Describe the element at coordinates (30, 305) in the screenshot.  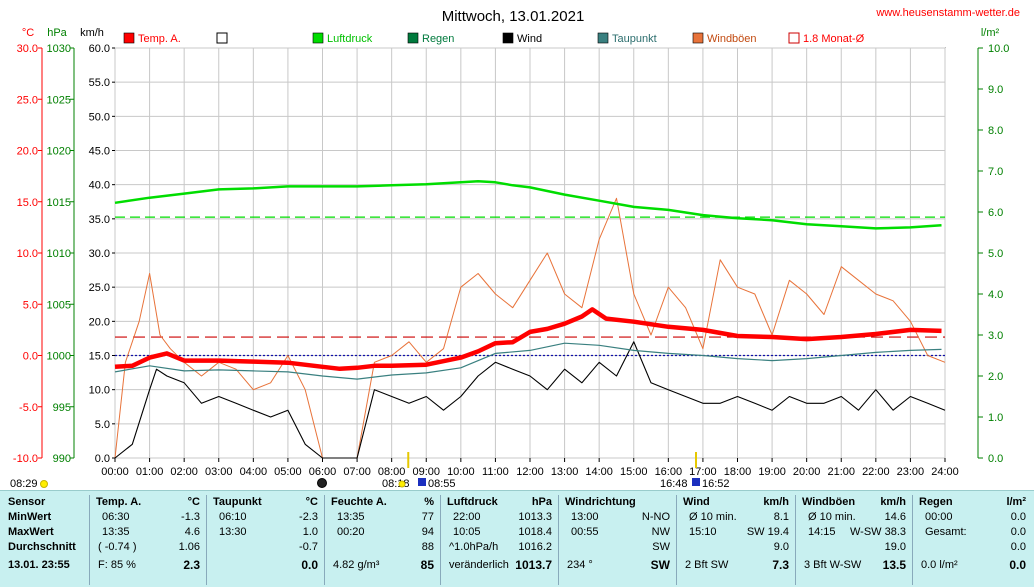
I see `temp-tick-label: 5.0` at that location.